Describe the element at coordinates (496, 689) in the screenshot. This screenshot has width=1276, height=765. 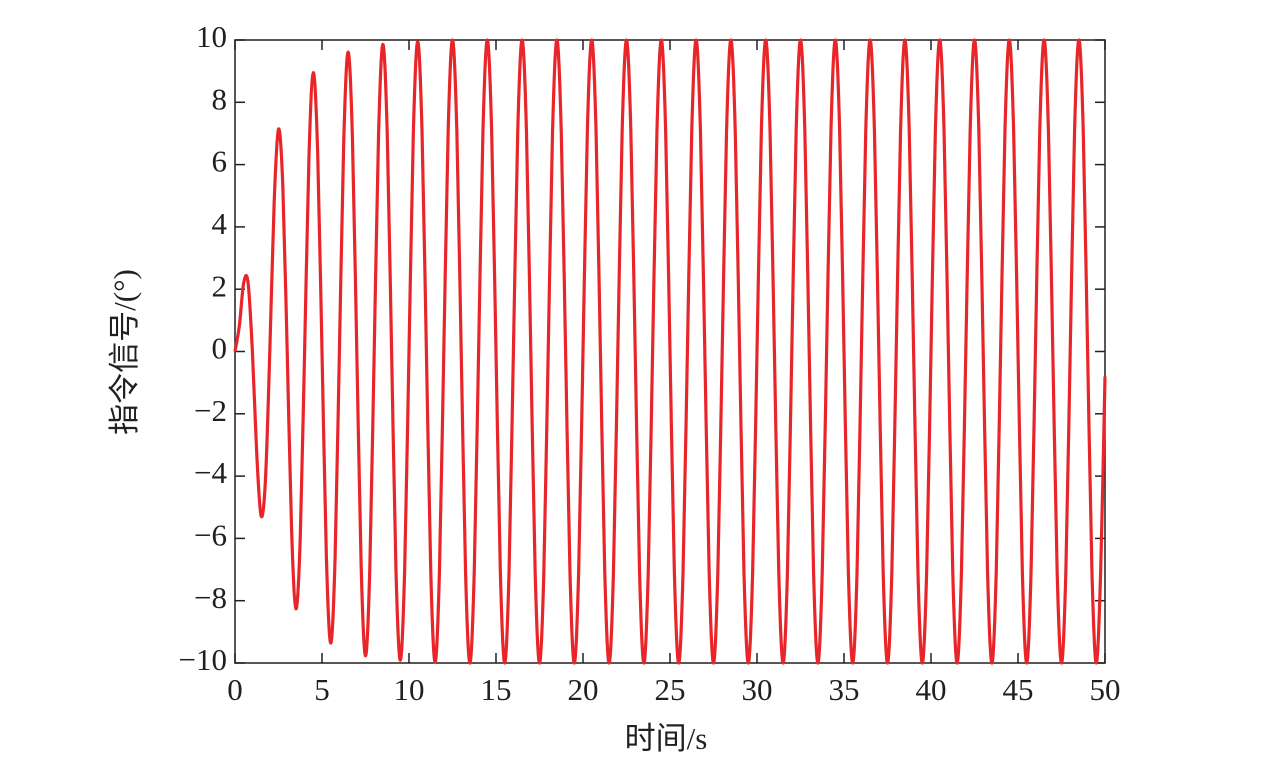
I see `x-tick-label: 15` at that location.